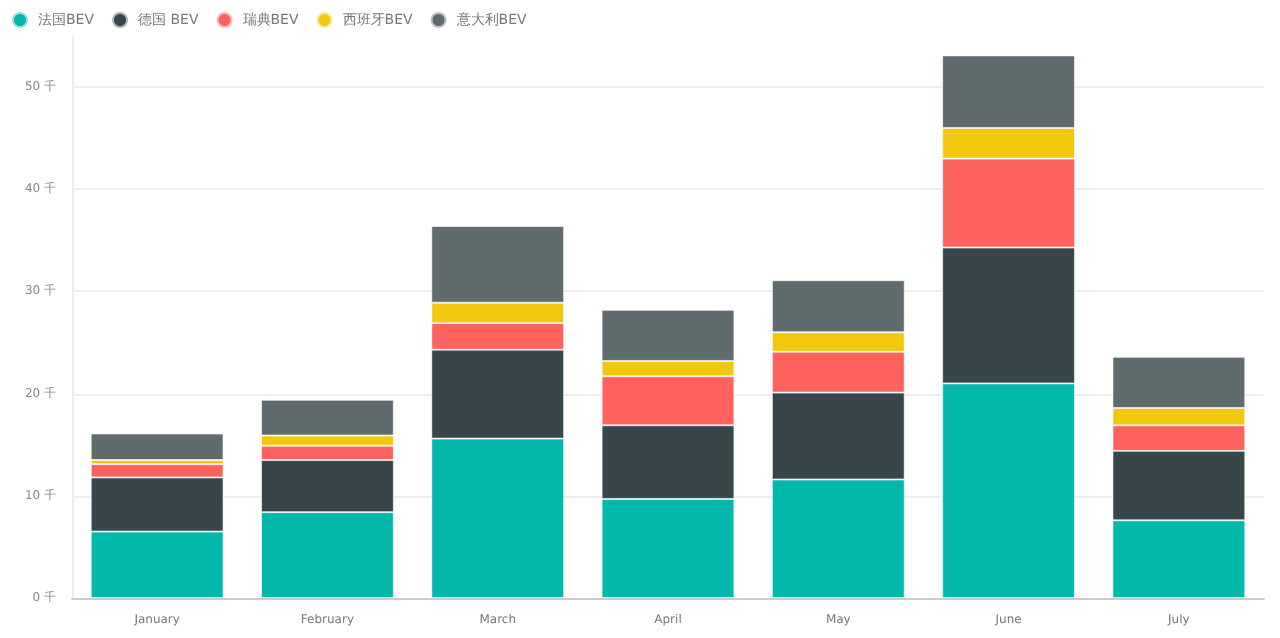 This screenshot has width=1280, height=638. I want to click on bar, so click(157, 447).